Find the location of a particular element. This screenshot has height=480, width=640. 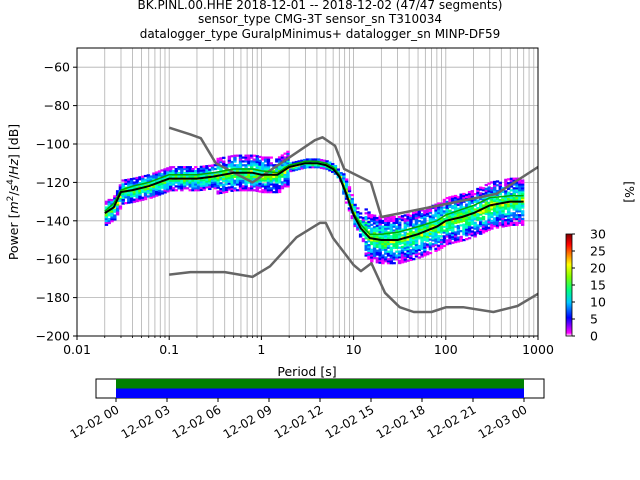

timeline-tick-label: 12-02 12 is located at coordinates (299, 421).